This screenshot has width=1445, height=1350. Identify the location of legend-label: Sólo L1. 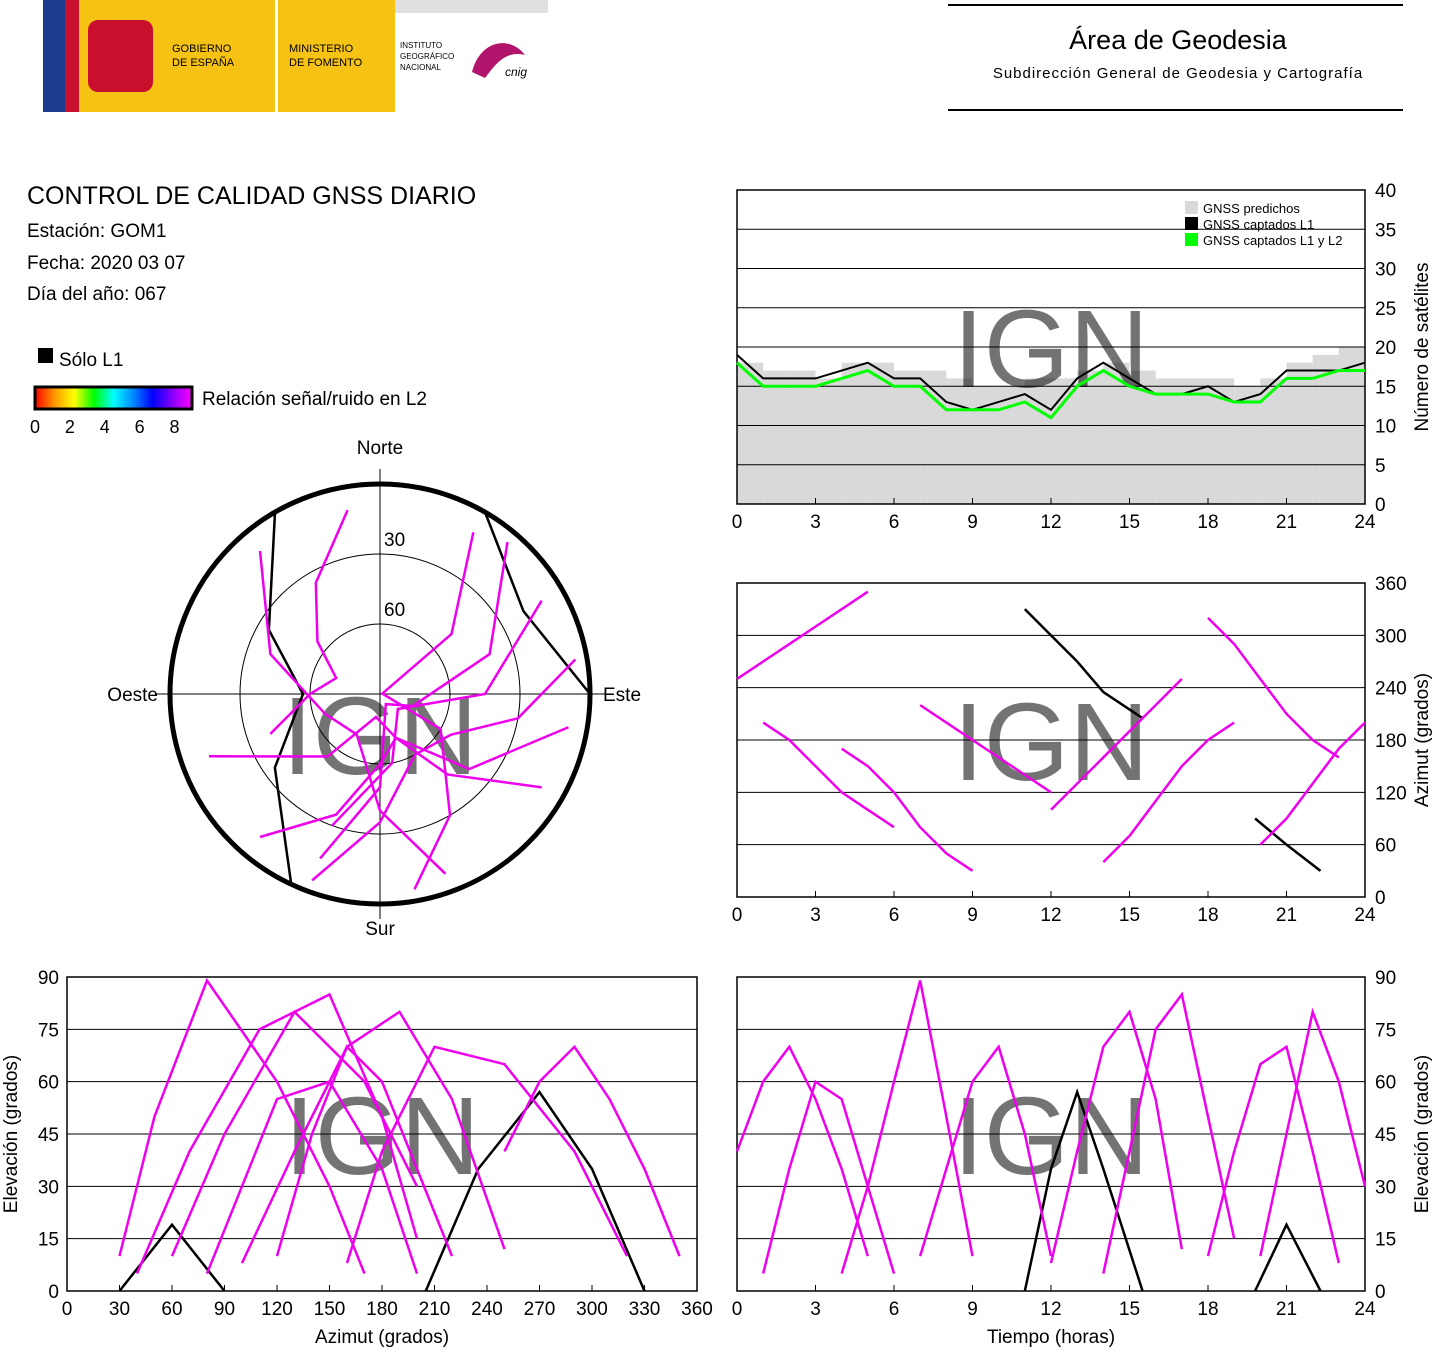
(91, 360).